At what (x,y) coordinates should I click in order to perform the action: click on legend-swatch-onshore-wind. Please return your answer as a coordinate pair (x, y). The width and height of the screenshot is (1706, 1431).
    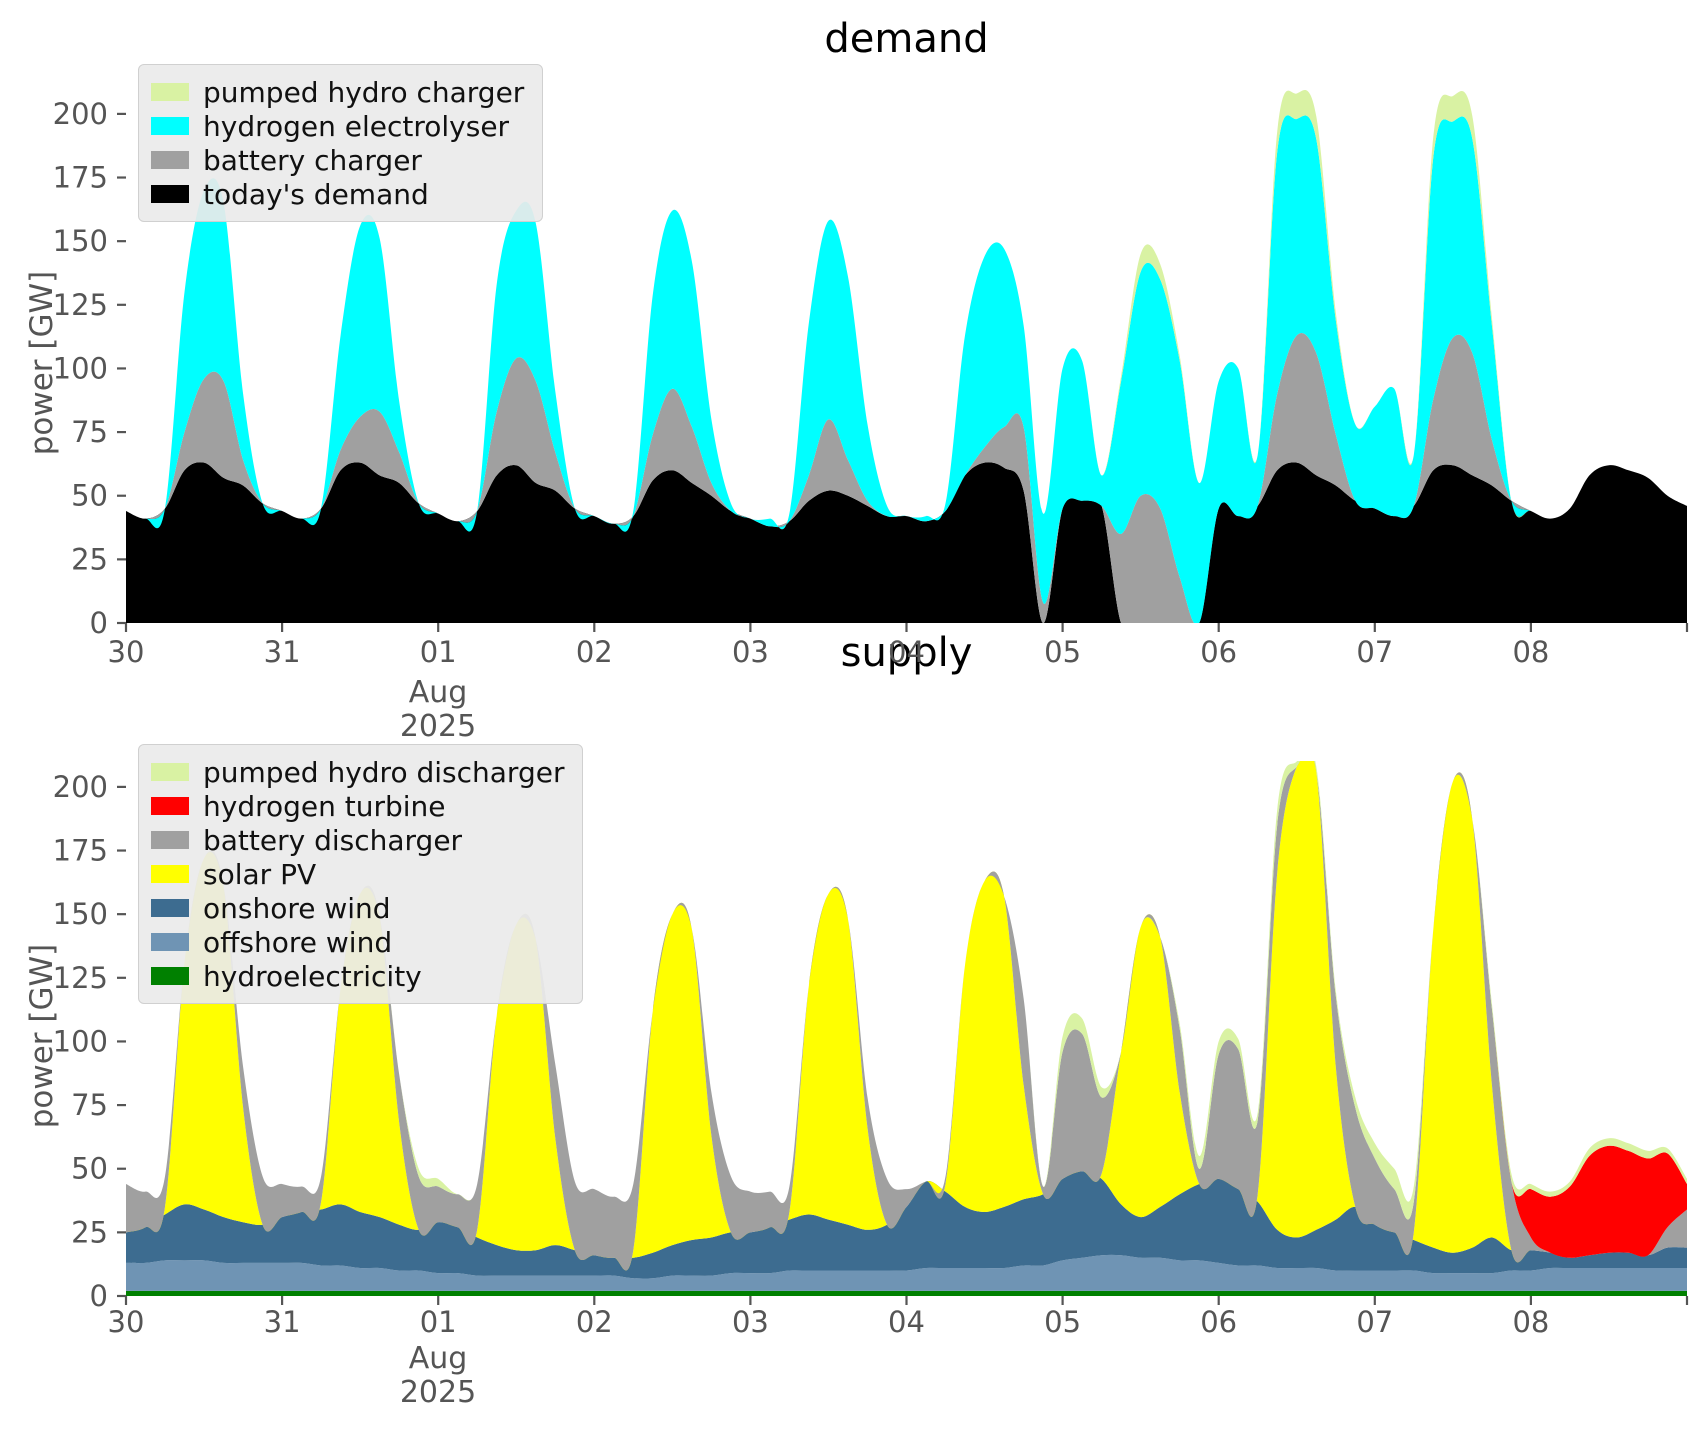
    Looking at the image, I should click on (170, 908).